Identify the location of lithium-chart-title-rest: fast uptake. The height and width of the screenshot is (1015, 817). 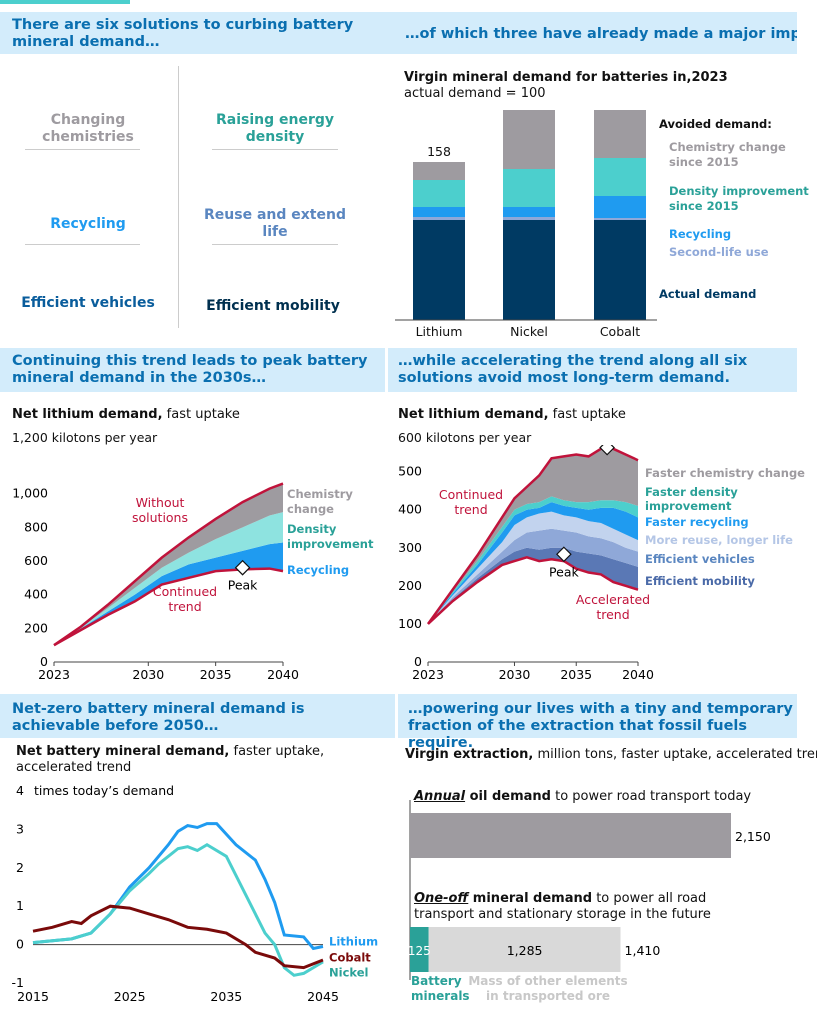
(201, 414).